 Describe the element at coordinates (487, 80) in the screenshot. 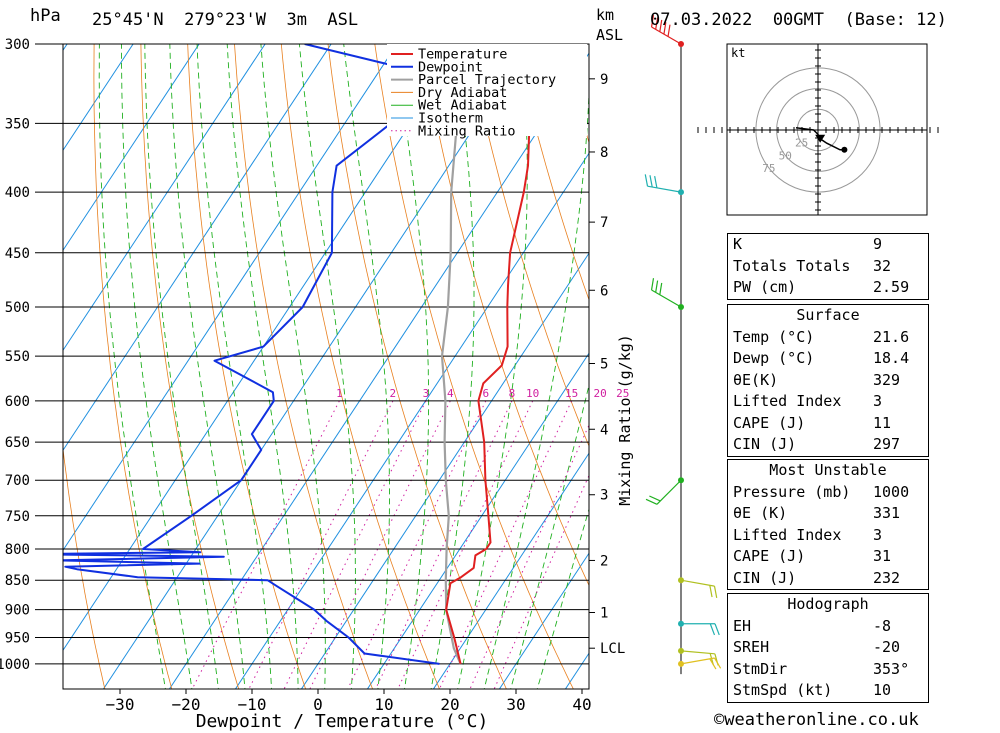

I see `legend-label: Parcel Trajectory` at that location.